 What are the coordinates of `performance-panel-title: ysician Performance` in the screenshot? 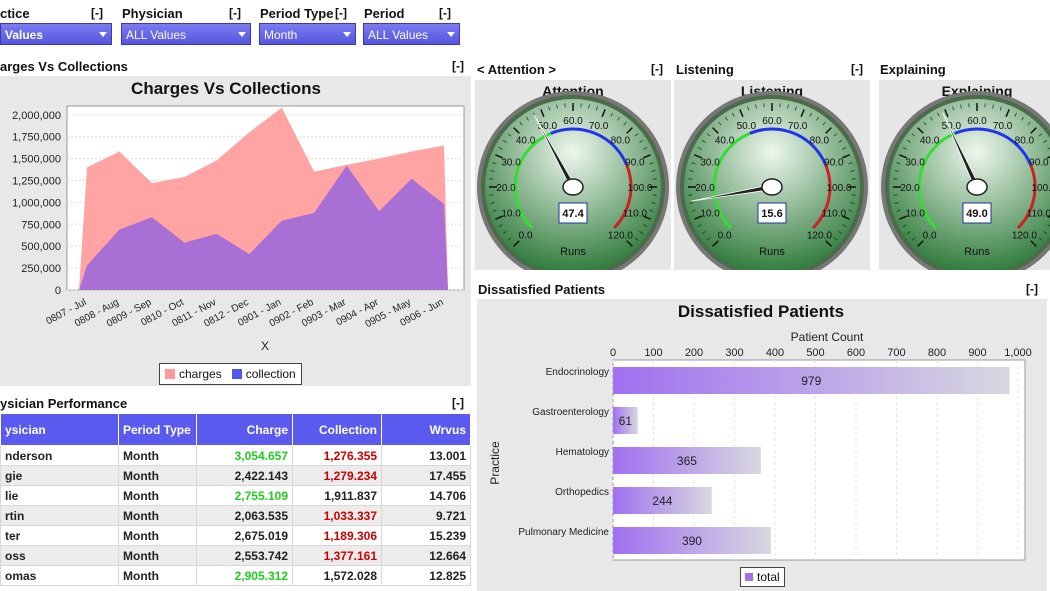 It's located at (64, 403).